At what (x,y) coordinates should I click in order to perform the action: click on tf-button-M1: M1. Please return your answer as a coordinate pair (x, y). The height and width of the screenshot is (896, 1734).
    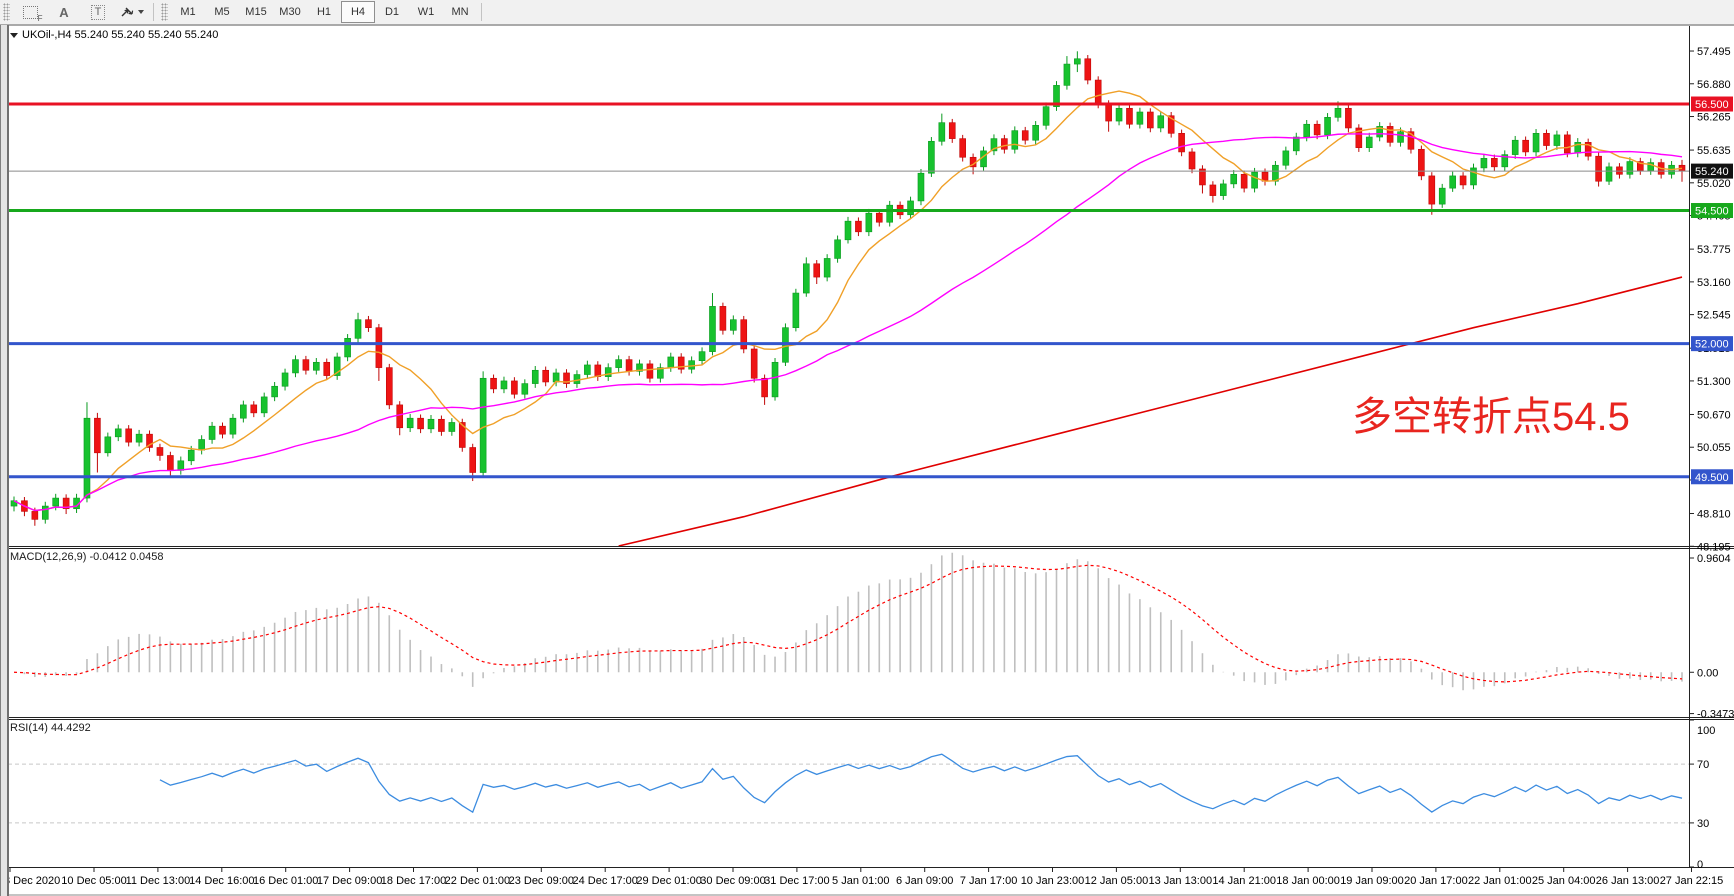
    Looking at the image, I should click on (188, 12).